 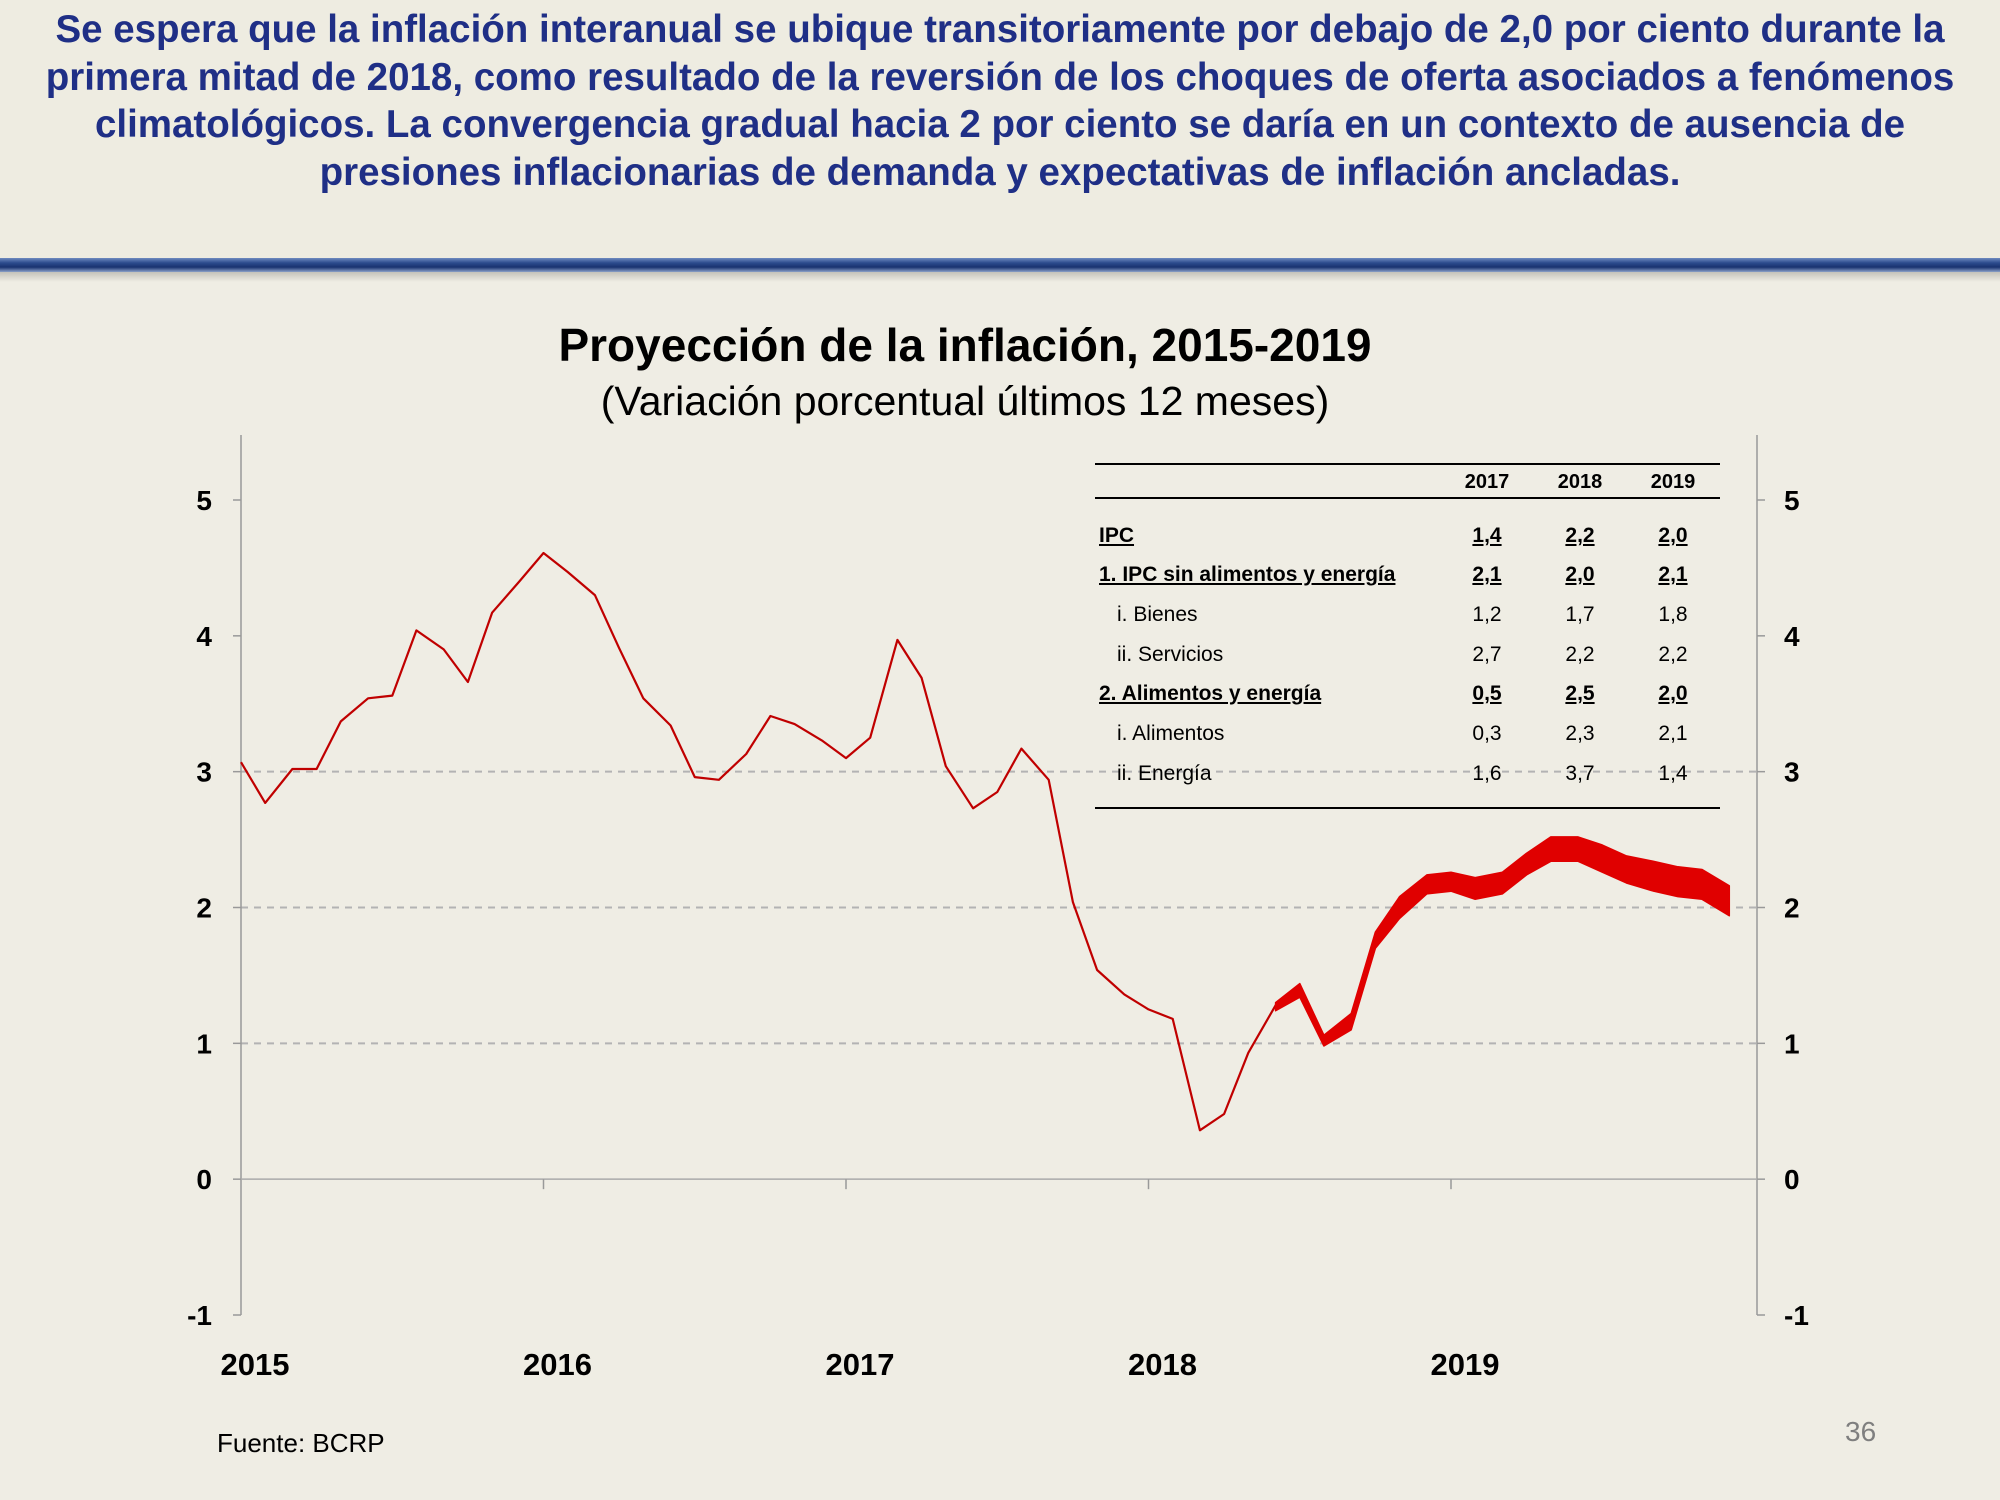 I want to click on gridlines, so click(x=999, y=907).